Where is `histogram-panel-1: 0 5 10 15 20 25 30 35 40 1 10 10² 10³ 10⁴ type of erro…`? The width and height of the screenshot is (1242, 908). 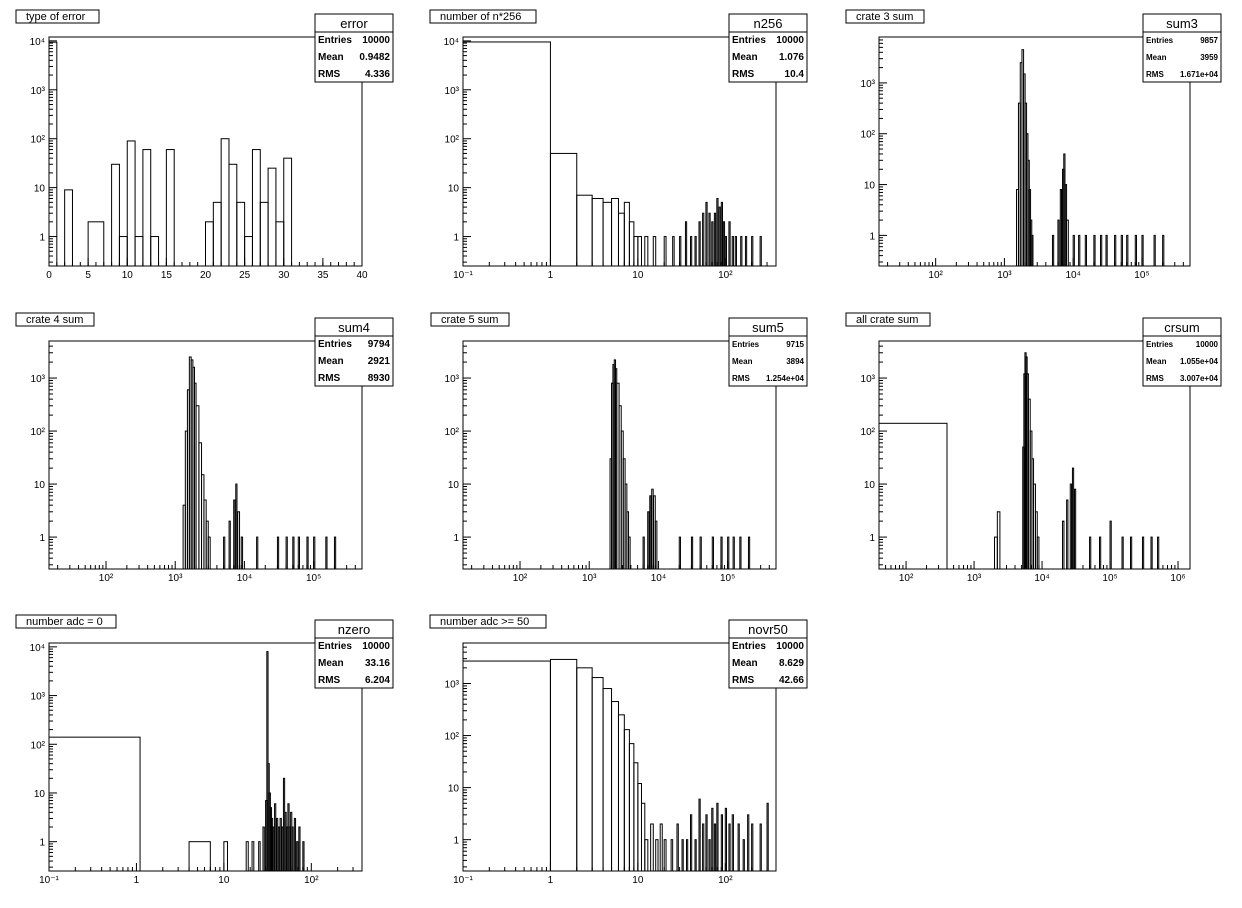 histogram-panel-1: 0 5 10 15 20 25 30 35 40 1 10 10² 10³ 10⁴ type of erro… is located at coordinates (204, 145).